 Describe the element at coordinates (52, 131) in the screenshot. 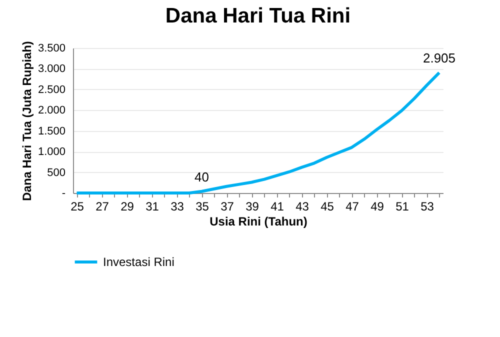

I see `y-tick-label: 1.500` at that location.